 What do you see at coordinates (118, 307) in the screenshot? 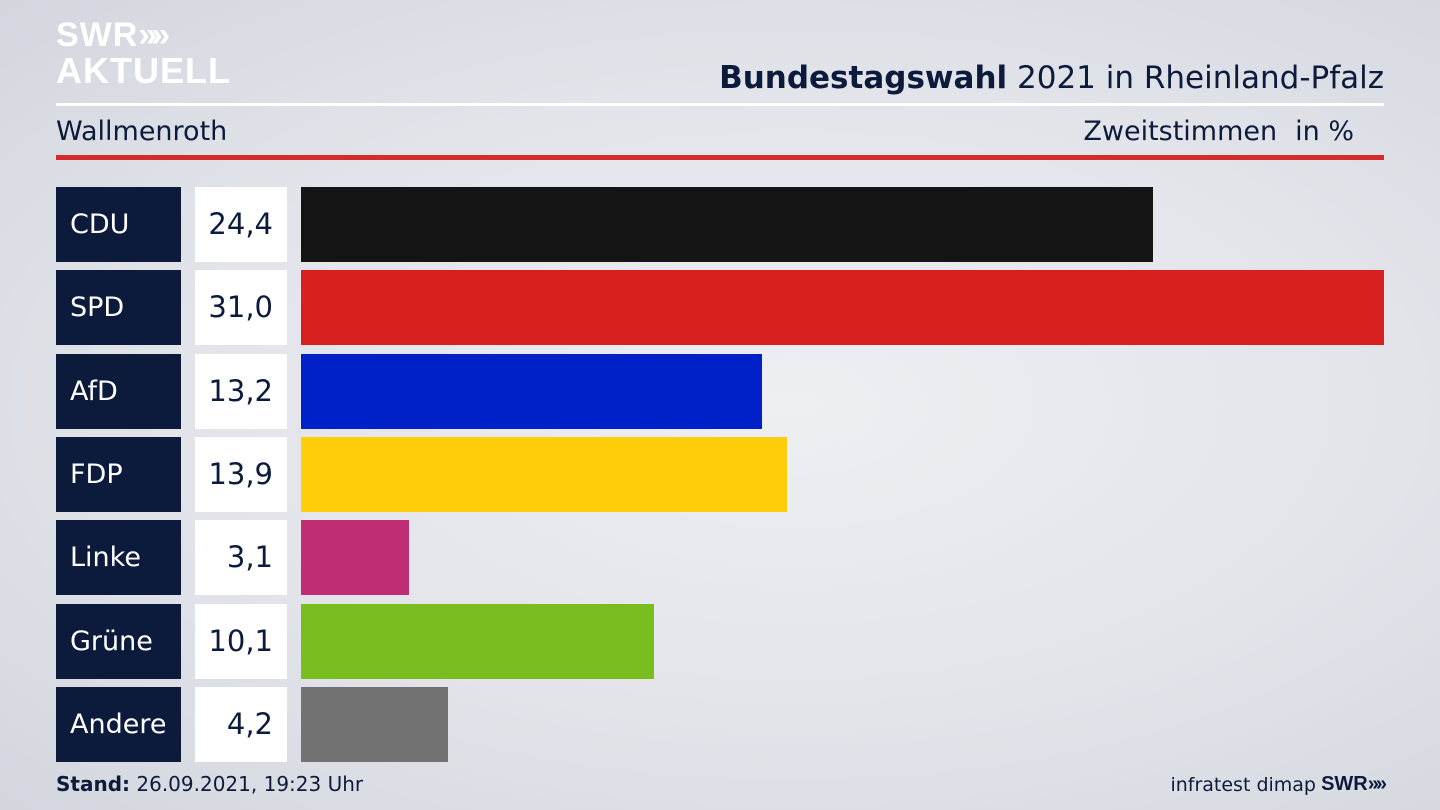
I see `party-label: SPD` at bounding box center [118, 307].